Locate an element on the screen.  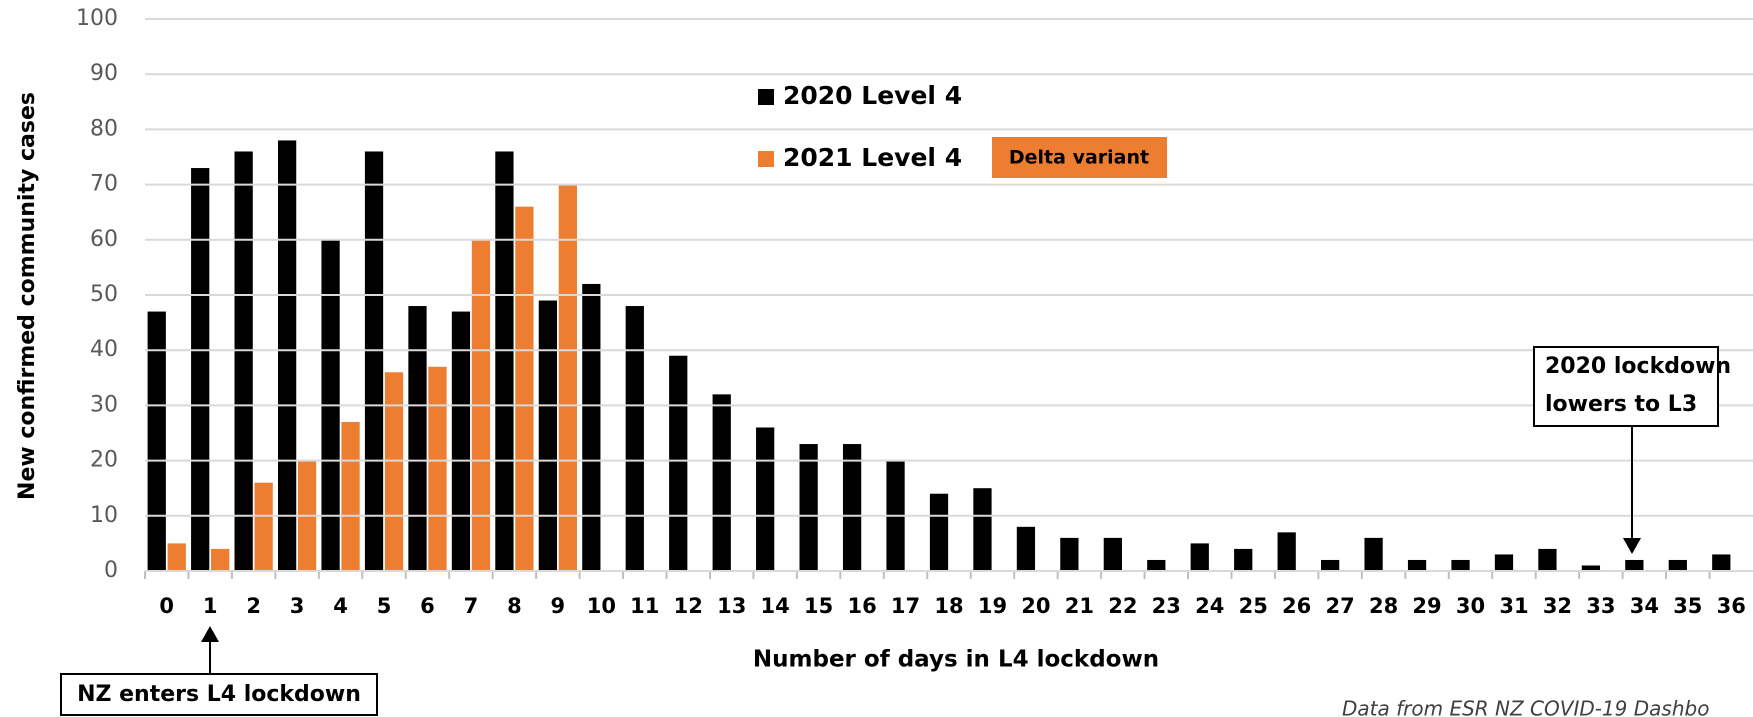
x-tick-label: 18 is located at coordinates (948, 606).